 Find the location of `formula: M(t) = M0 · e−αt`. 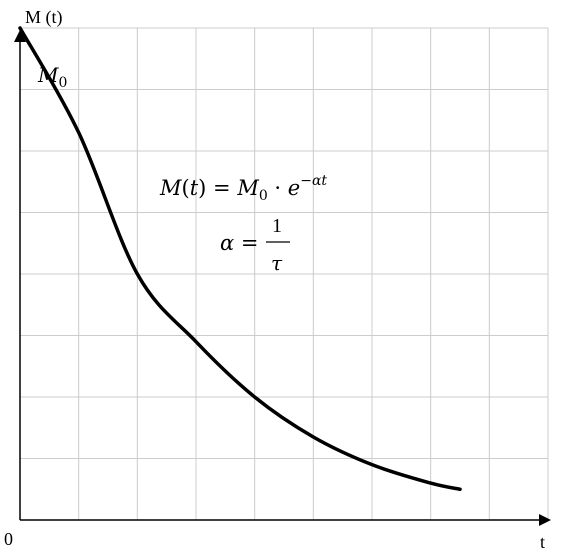

formula: M(t) = M0 · e−αt is located at coordinates (243, 188).